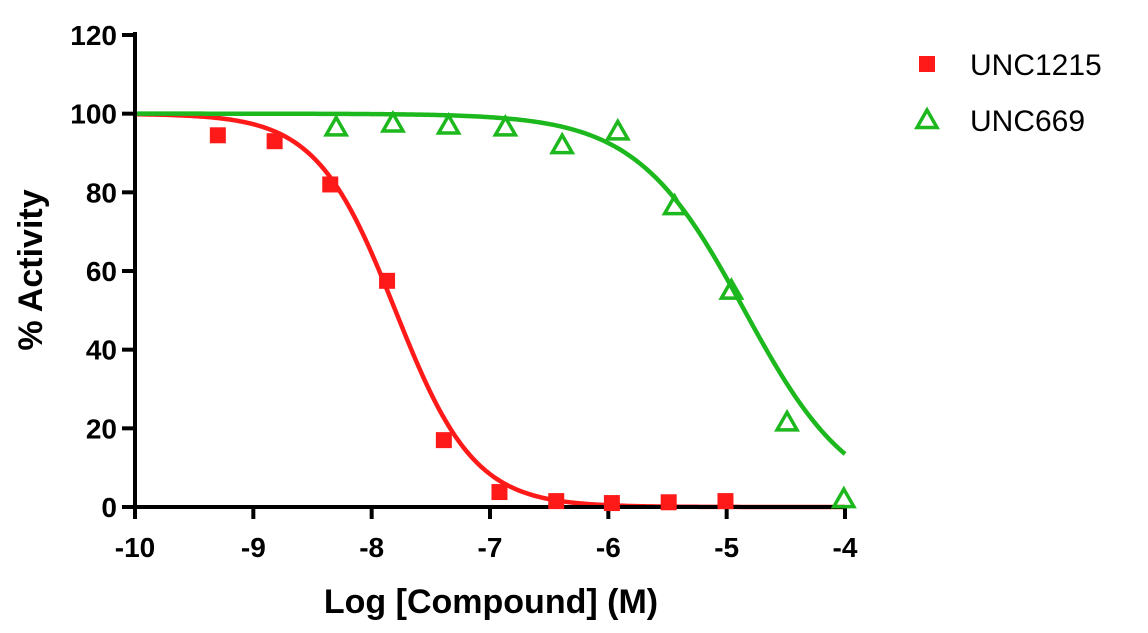  Describe the element at coordinates (927, 64) in the screenshot. I see `legend-marker-unc1215` at that location.